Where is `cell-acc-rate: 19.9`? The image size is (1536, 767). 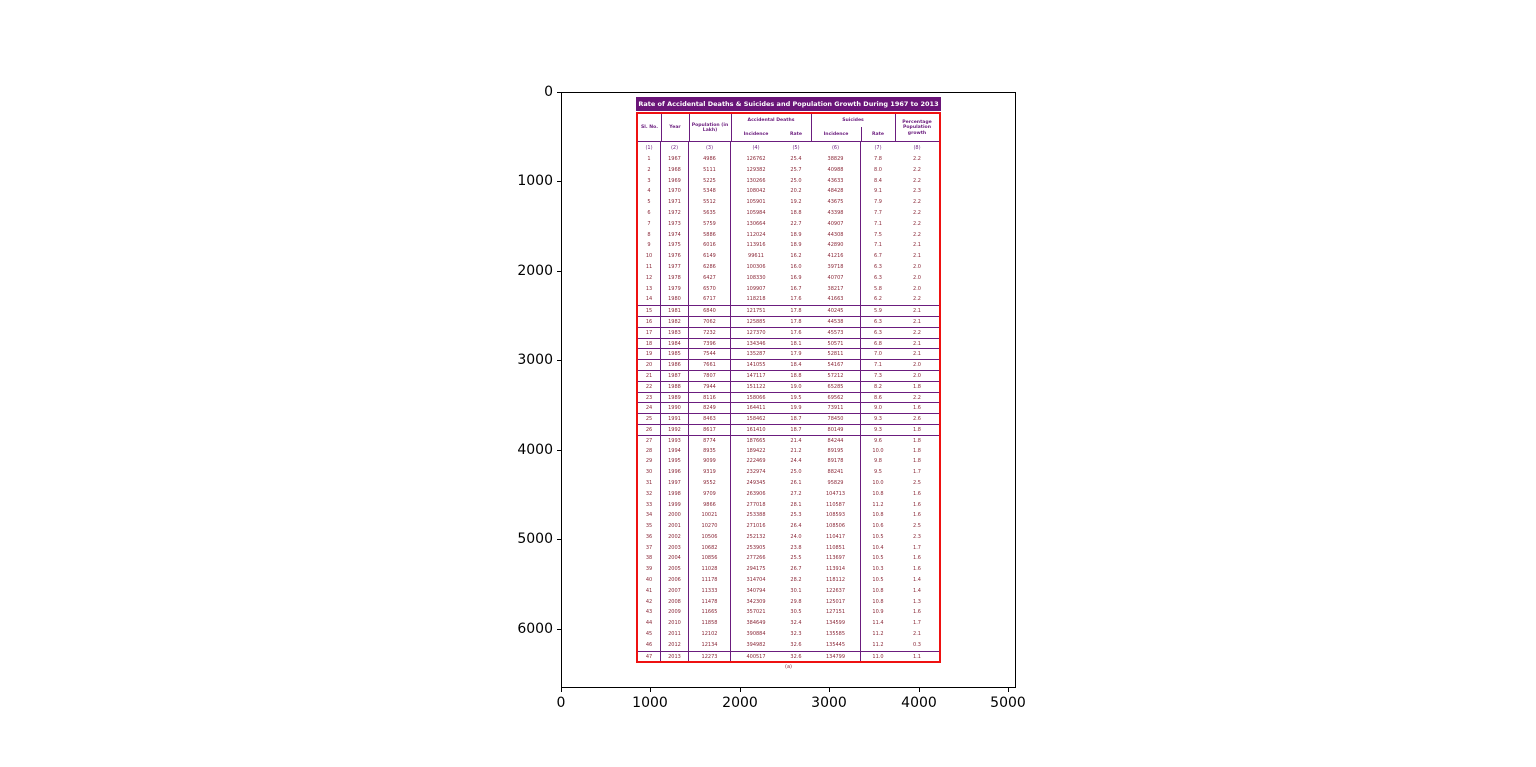
cell-acc-rate: 19.9 is located at coordinates (796, 408).